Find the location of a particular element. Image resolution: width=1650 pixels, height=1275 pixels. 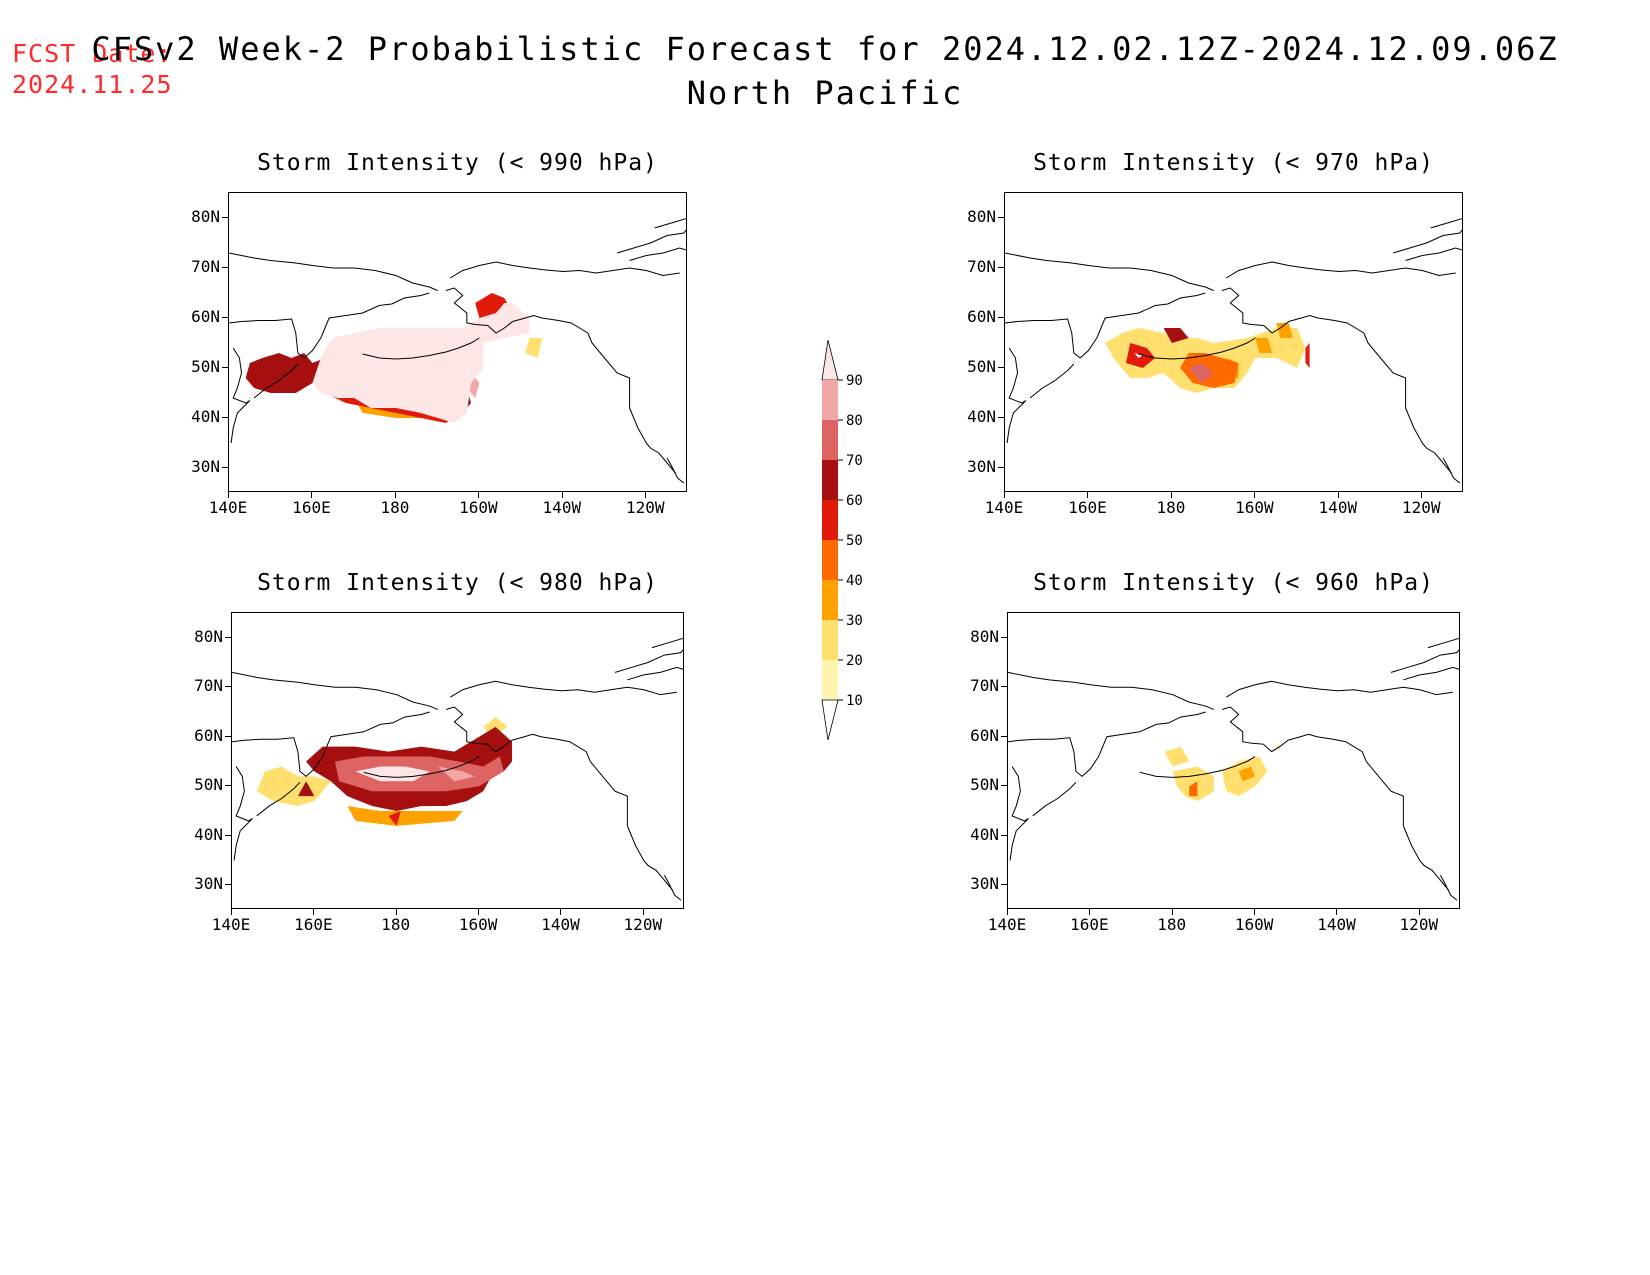

colorbar-label: 50 is located at coordinates (854, 541).